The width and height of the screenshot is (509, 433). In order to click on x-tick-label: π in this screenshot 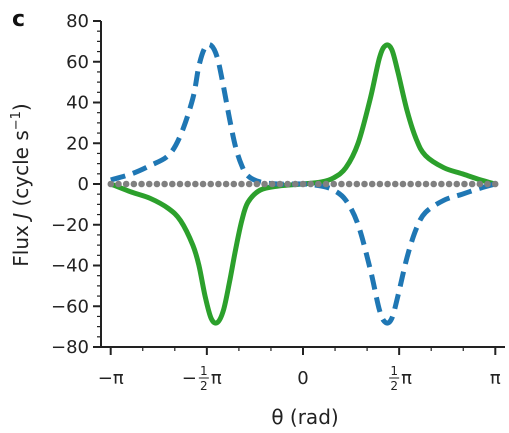, I will do `click(495, 378)`.